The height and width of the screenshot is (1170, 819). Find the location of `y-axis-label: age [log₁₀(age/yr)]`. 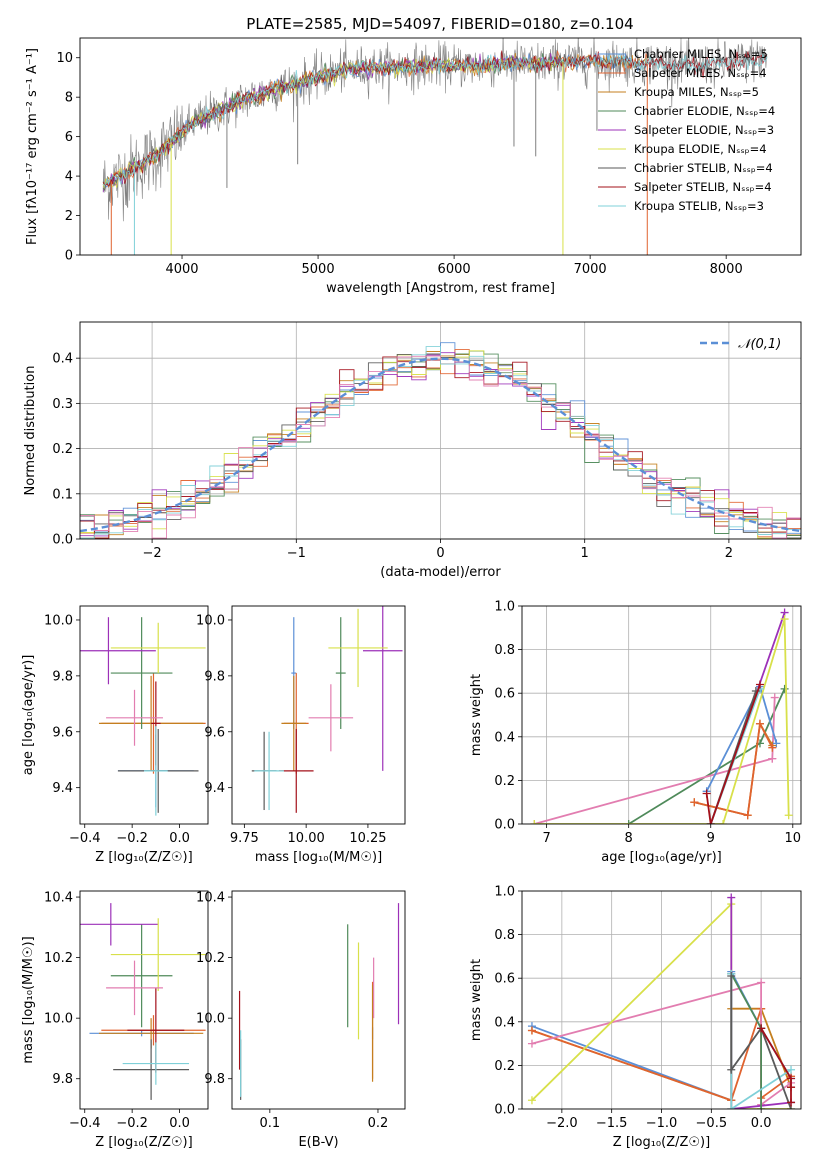

y-axis-label: age [log₁₀(age/yr)] is located at coordinates (28, 715).